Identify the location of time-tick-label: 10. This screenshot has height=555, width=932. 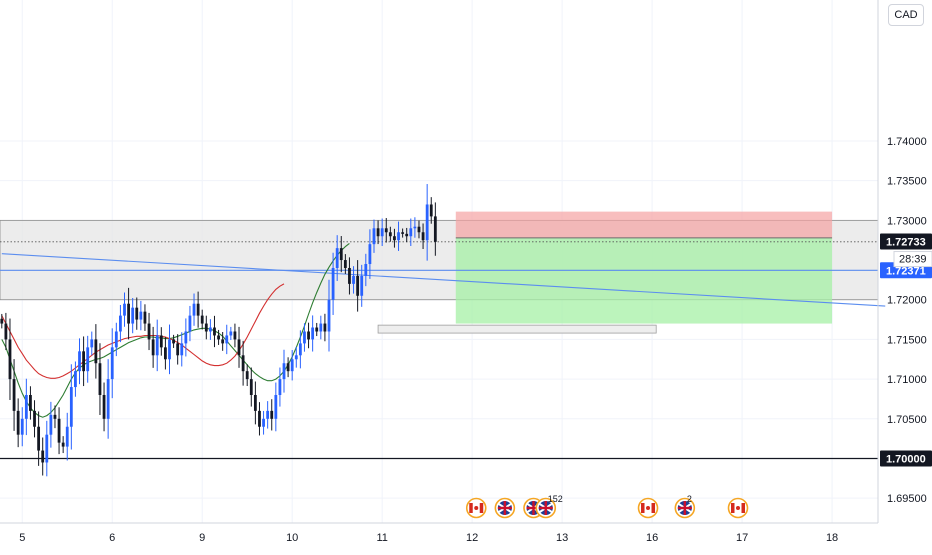
(292, 538).